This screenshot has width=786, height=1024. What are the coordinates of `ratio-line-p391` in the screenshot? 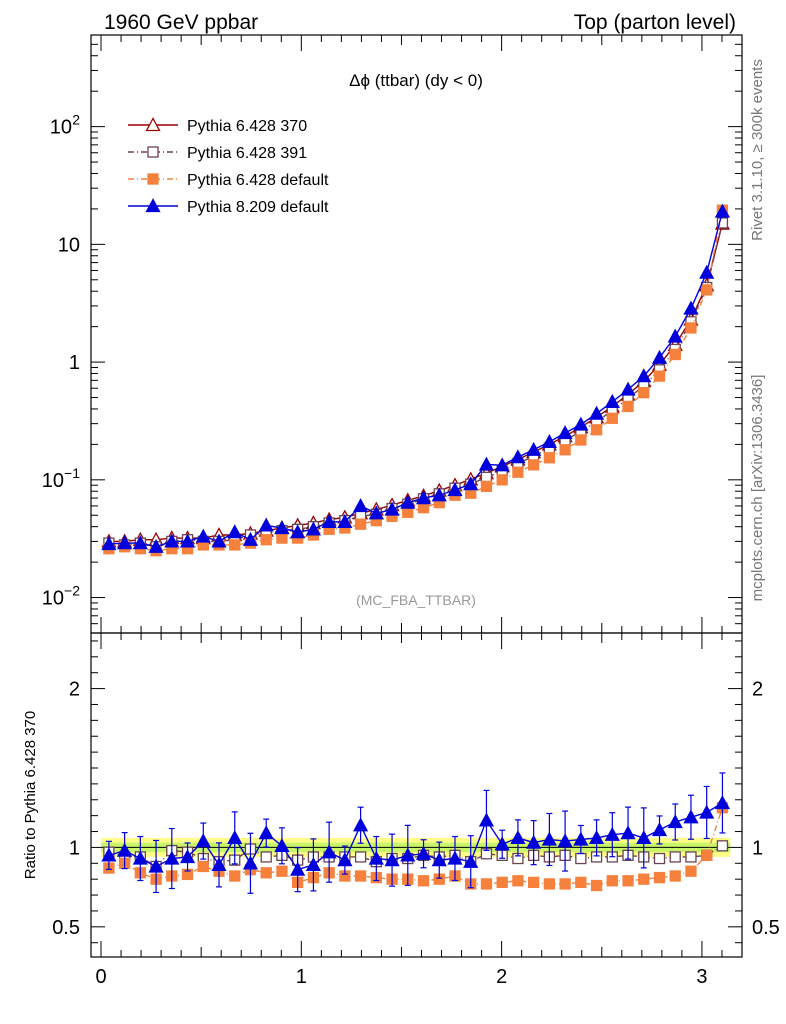 It's located at (415, 856).